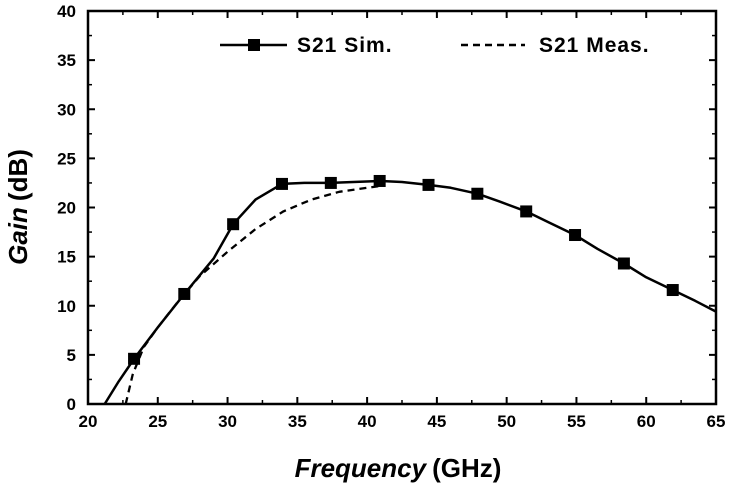  Describe the element at coordinates (436, 421) in the screenshot. I see `x-tick-label: 45` at that location.